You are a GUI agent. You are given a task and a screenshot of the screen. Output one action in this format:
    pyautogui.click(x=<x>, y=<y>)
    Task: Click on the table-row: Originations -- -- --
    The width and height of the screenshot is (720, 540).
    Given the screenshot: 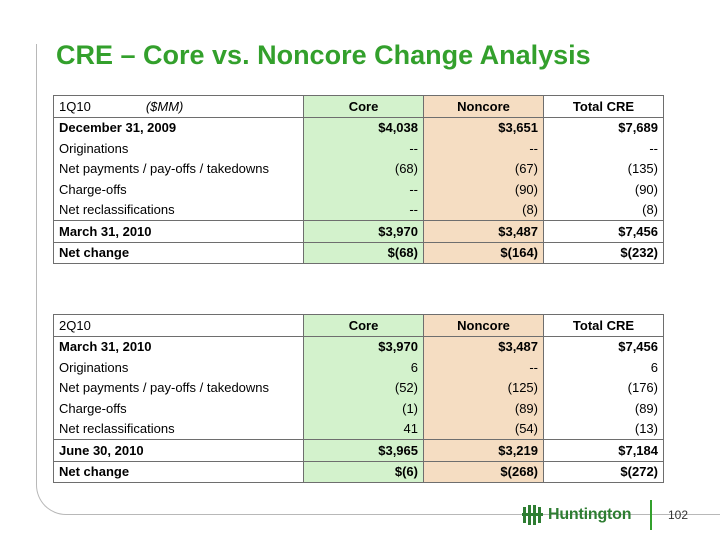 What is the action you would take?
    pyautogui.click(x=358, y=148)
    